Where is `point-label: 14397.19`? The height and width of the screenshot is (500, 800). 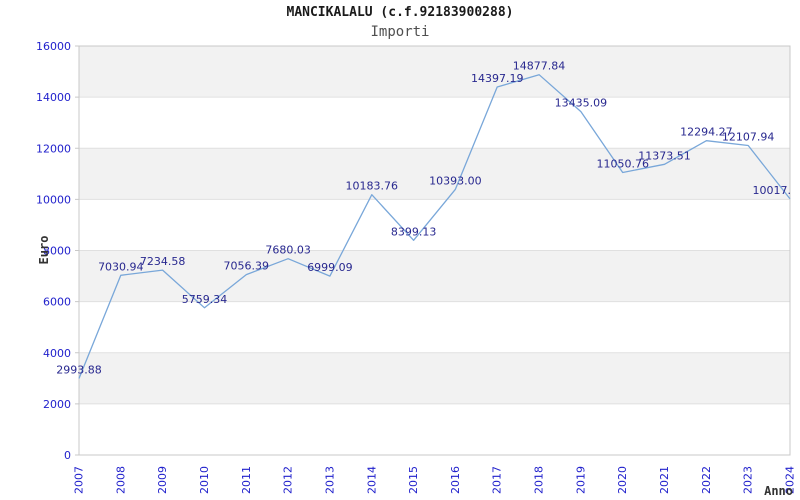
point-label: 14397.19 is located at coordinates (497, 78).